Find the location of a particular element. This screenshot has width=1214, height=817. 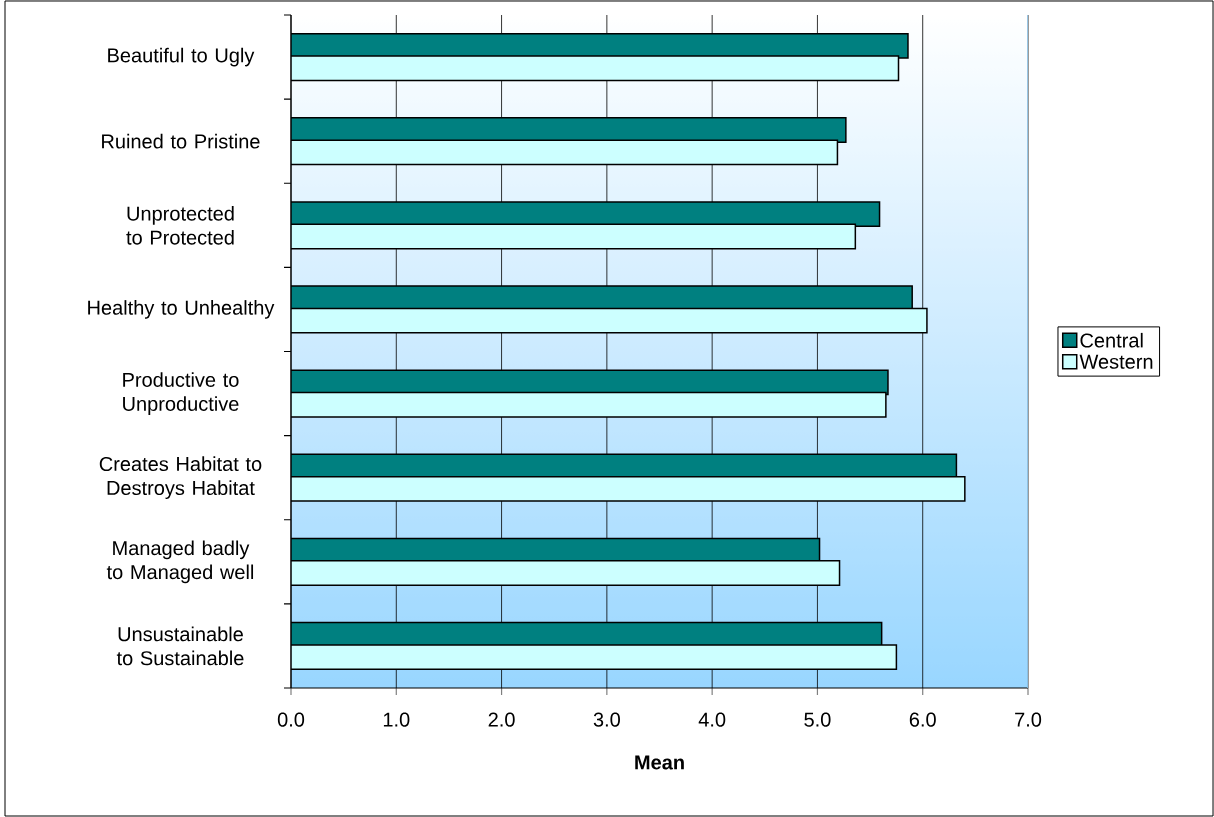

x-tick-label: 0.0 is located at coordinates (291, 719).